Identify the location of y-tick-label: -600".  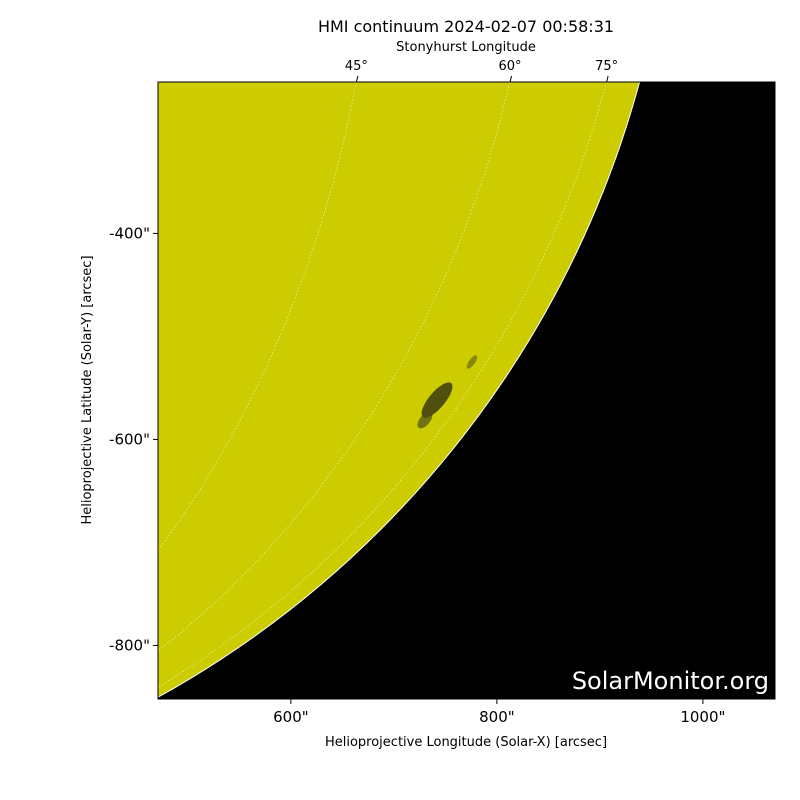
(129, 439).